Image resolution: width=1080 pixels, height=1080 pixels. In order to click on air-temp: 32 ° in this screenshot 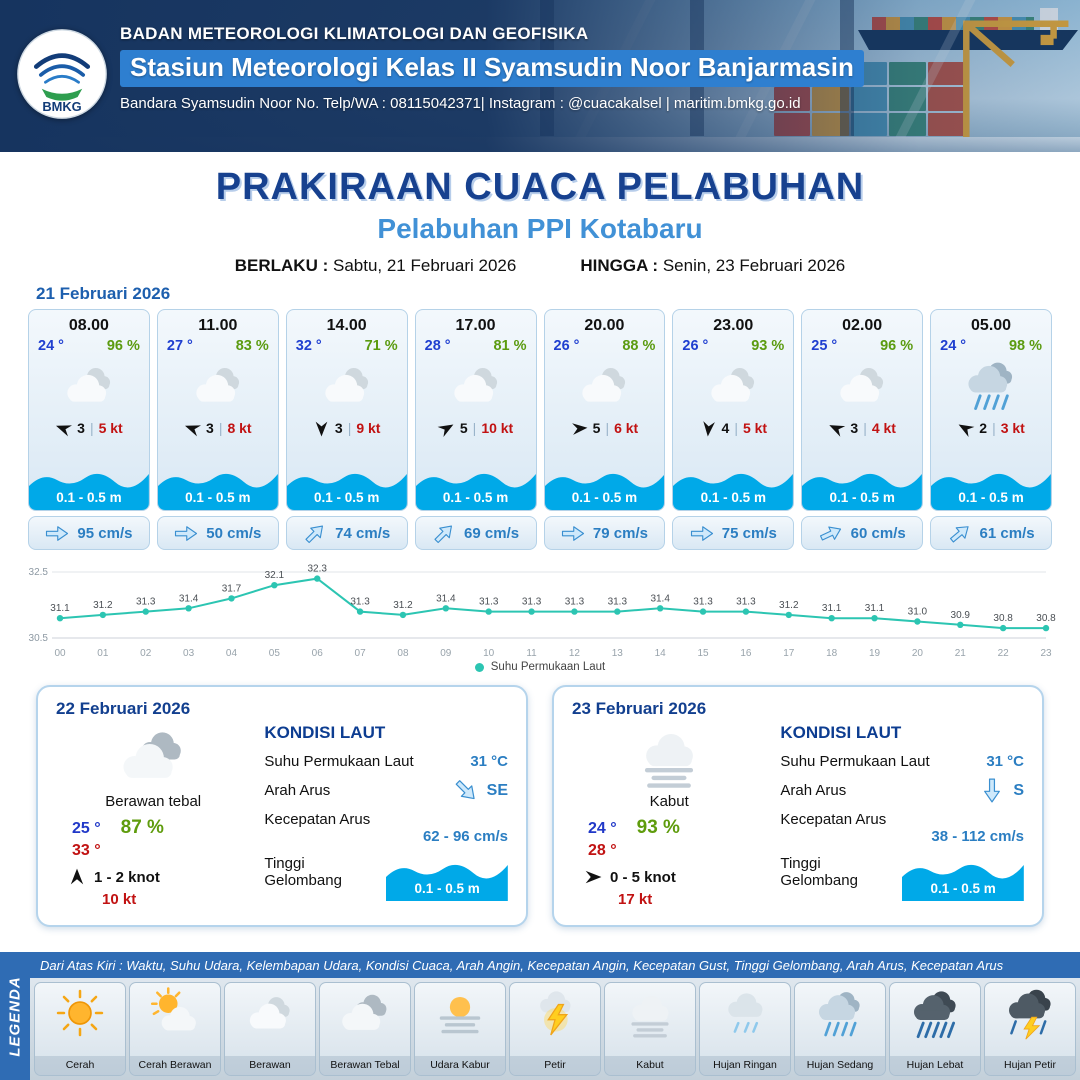, I will do `click(308, 346)`.